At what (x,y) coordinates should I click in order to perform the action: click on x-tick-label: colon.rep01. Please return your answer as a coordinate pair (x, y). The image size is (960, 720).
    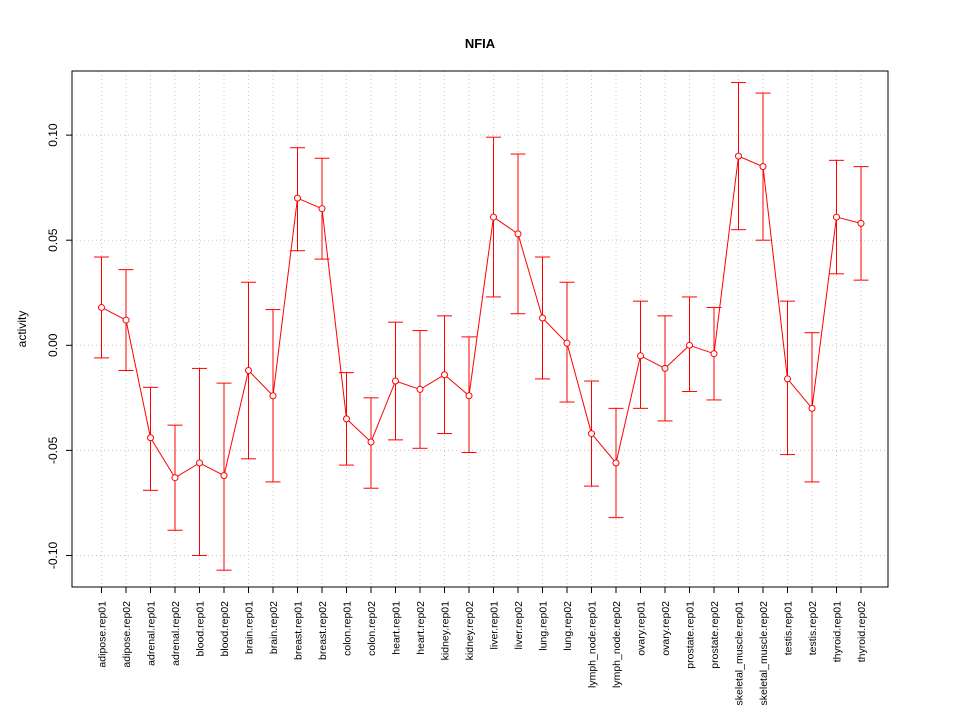
    Looking at the image, I should click on (348, 628).